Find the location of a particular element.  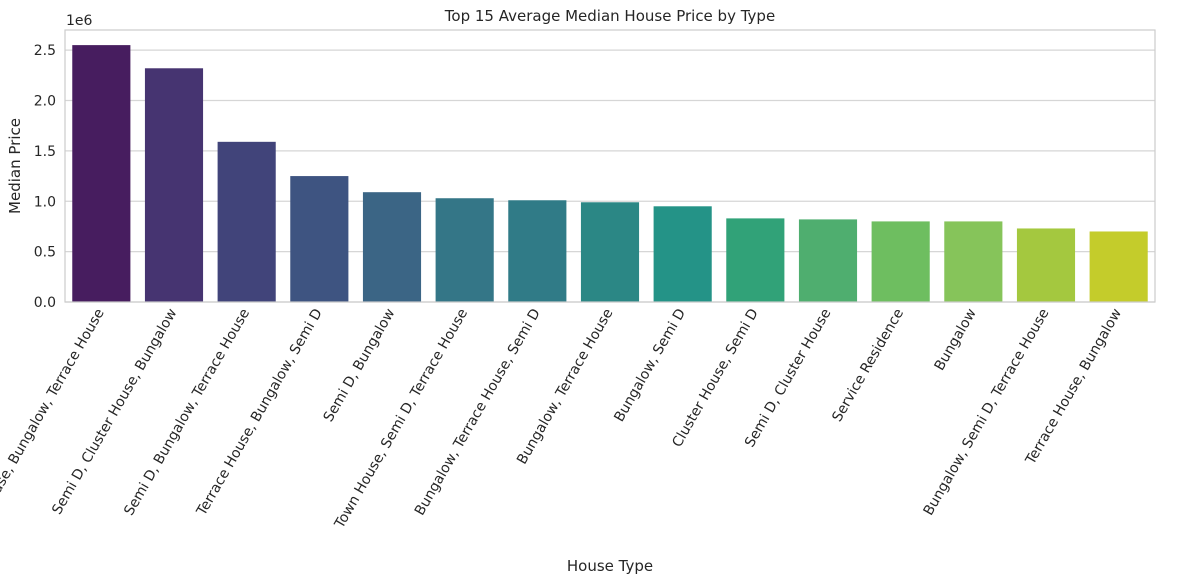

y-offset-label: 1e6 is located at coordinates (79, 21).